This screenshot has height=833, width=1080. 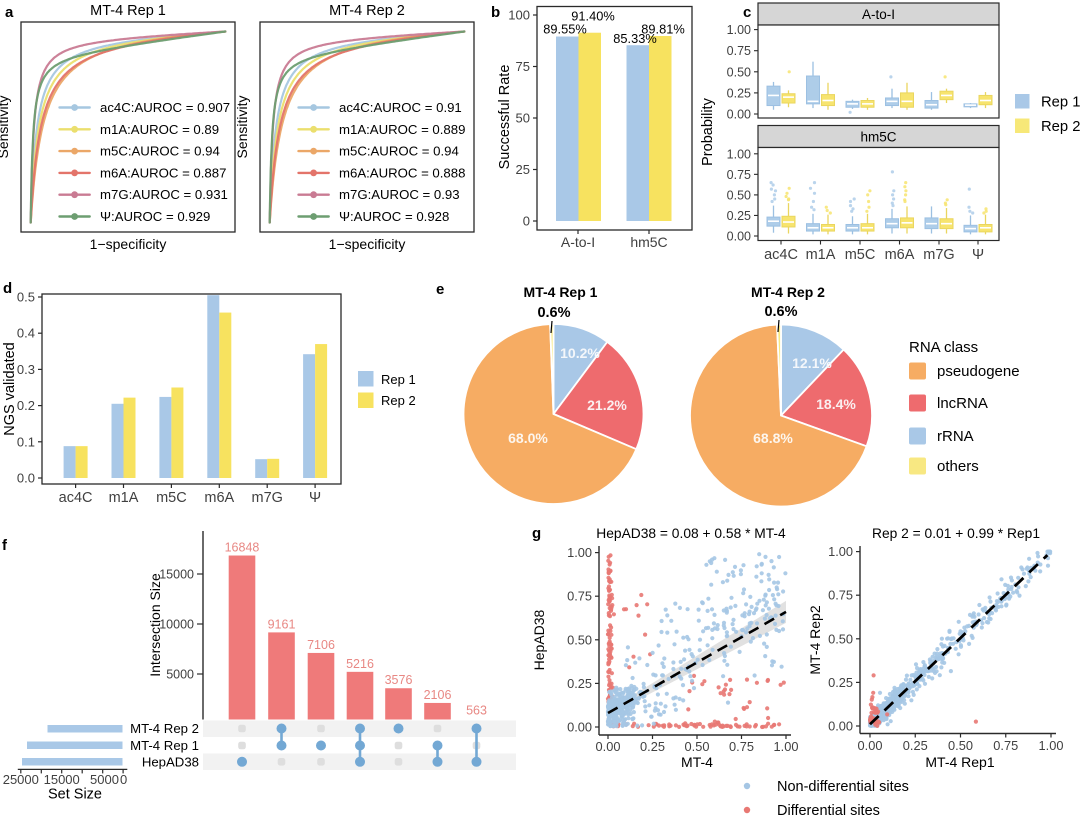 What do you see at coordinates (962, 403) in the screenshot?
I see `svg-text: lncRNA` at bounding box center [962, 403].